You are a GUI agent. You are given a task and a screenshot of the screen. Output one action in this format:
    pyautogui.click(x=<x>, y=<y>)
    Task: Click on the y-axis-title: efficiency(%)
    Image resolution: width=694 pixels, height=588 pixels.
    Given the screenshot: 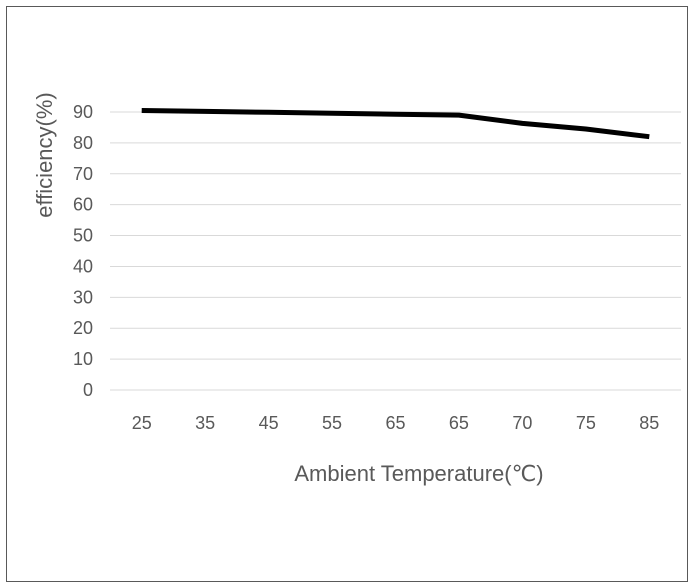 What is the action you would take?
    pyautogui.click(x=44, y=155)
    